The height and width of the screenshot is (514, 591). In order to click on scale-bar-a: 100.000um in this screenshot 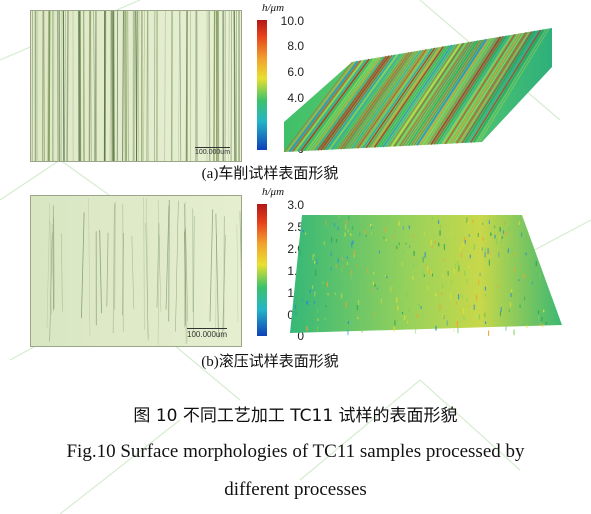, I will do `click(213, 151)`.